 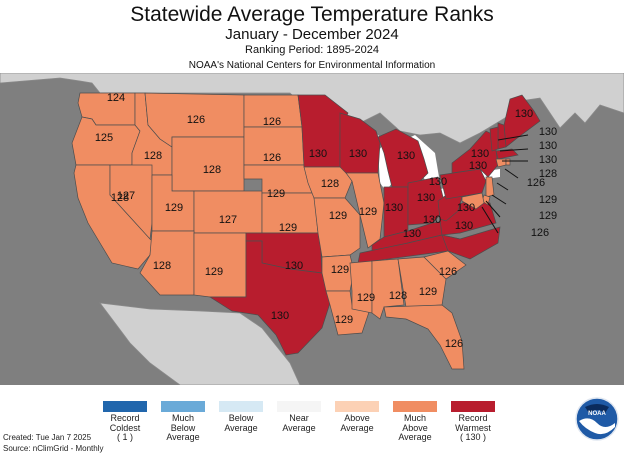 I want to click on mexico-landmass, so click(x=200, y=343).